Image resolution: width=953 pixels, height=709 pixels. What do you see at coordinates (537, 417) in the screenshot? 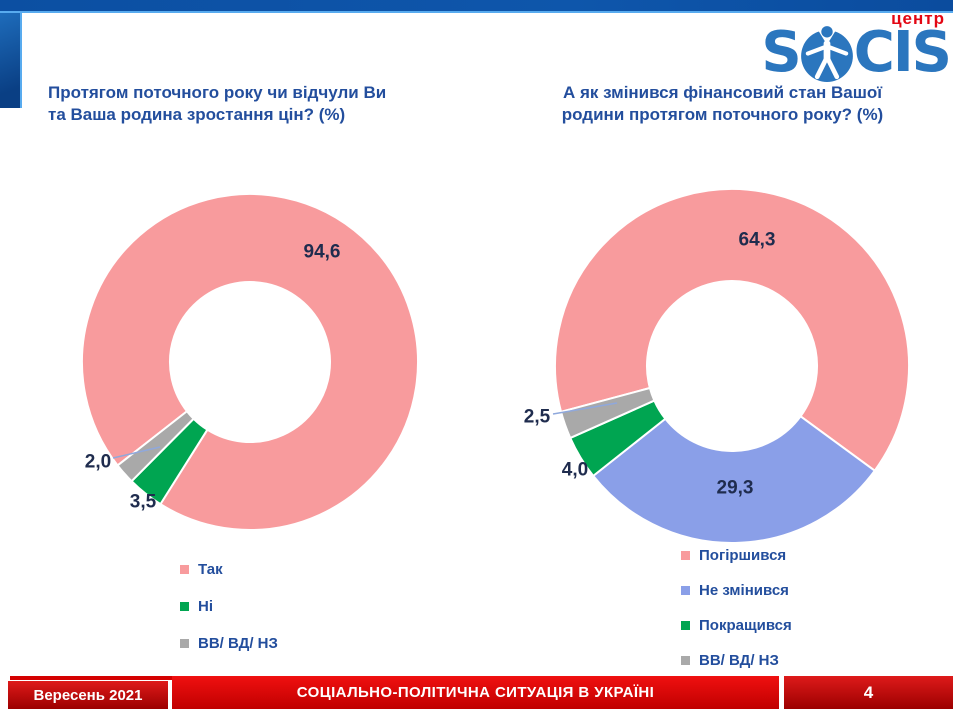
I see `value-label: 2,5` at bounding box center [537, 417].